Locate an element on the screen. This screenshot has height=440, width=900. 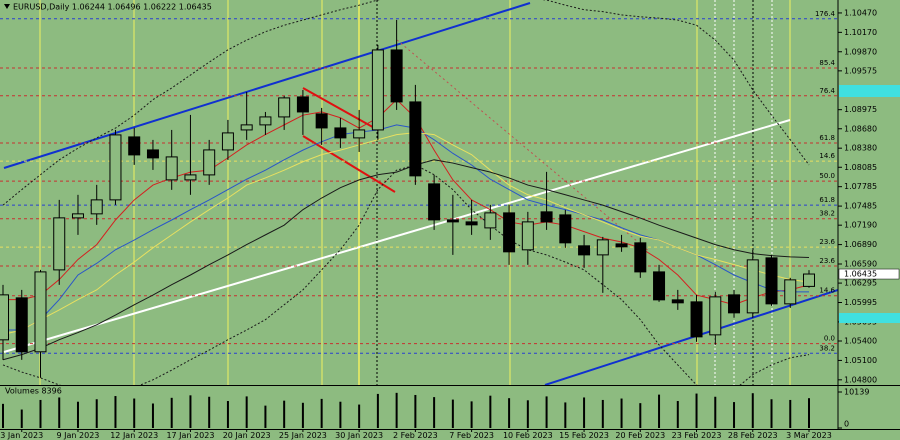
x-tick-label: 28 Feb 2023 is located at coordinates (753, 435).